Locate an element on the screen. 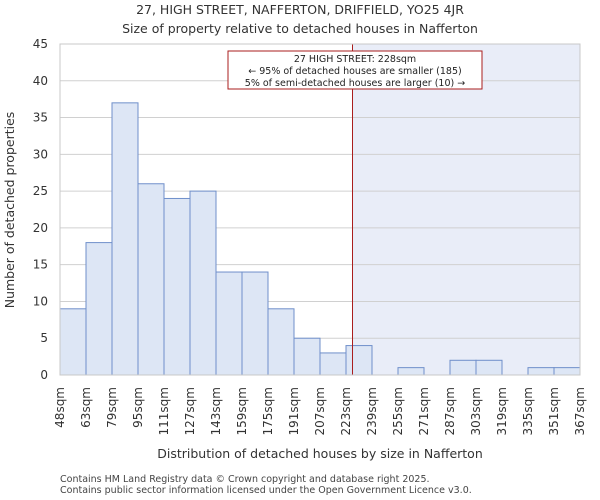 The image size is (600, 500). x-tick-label: 255sqm is located at coordinates (398, 411).